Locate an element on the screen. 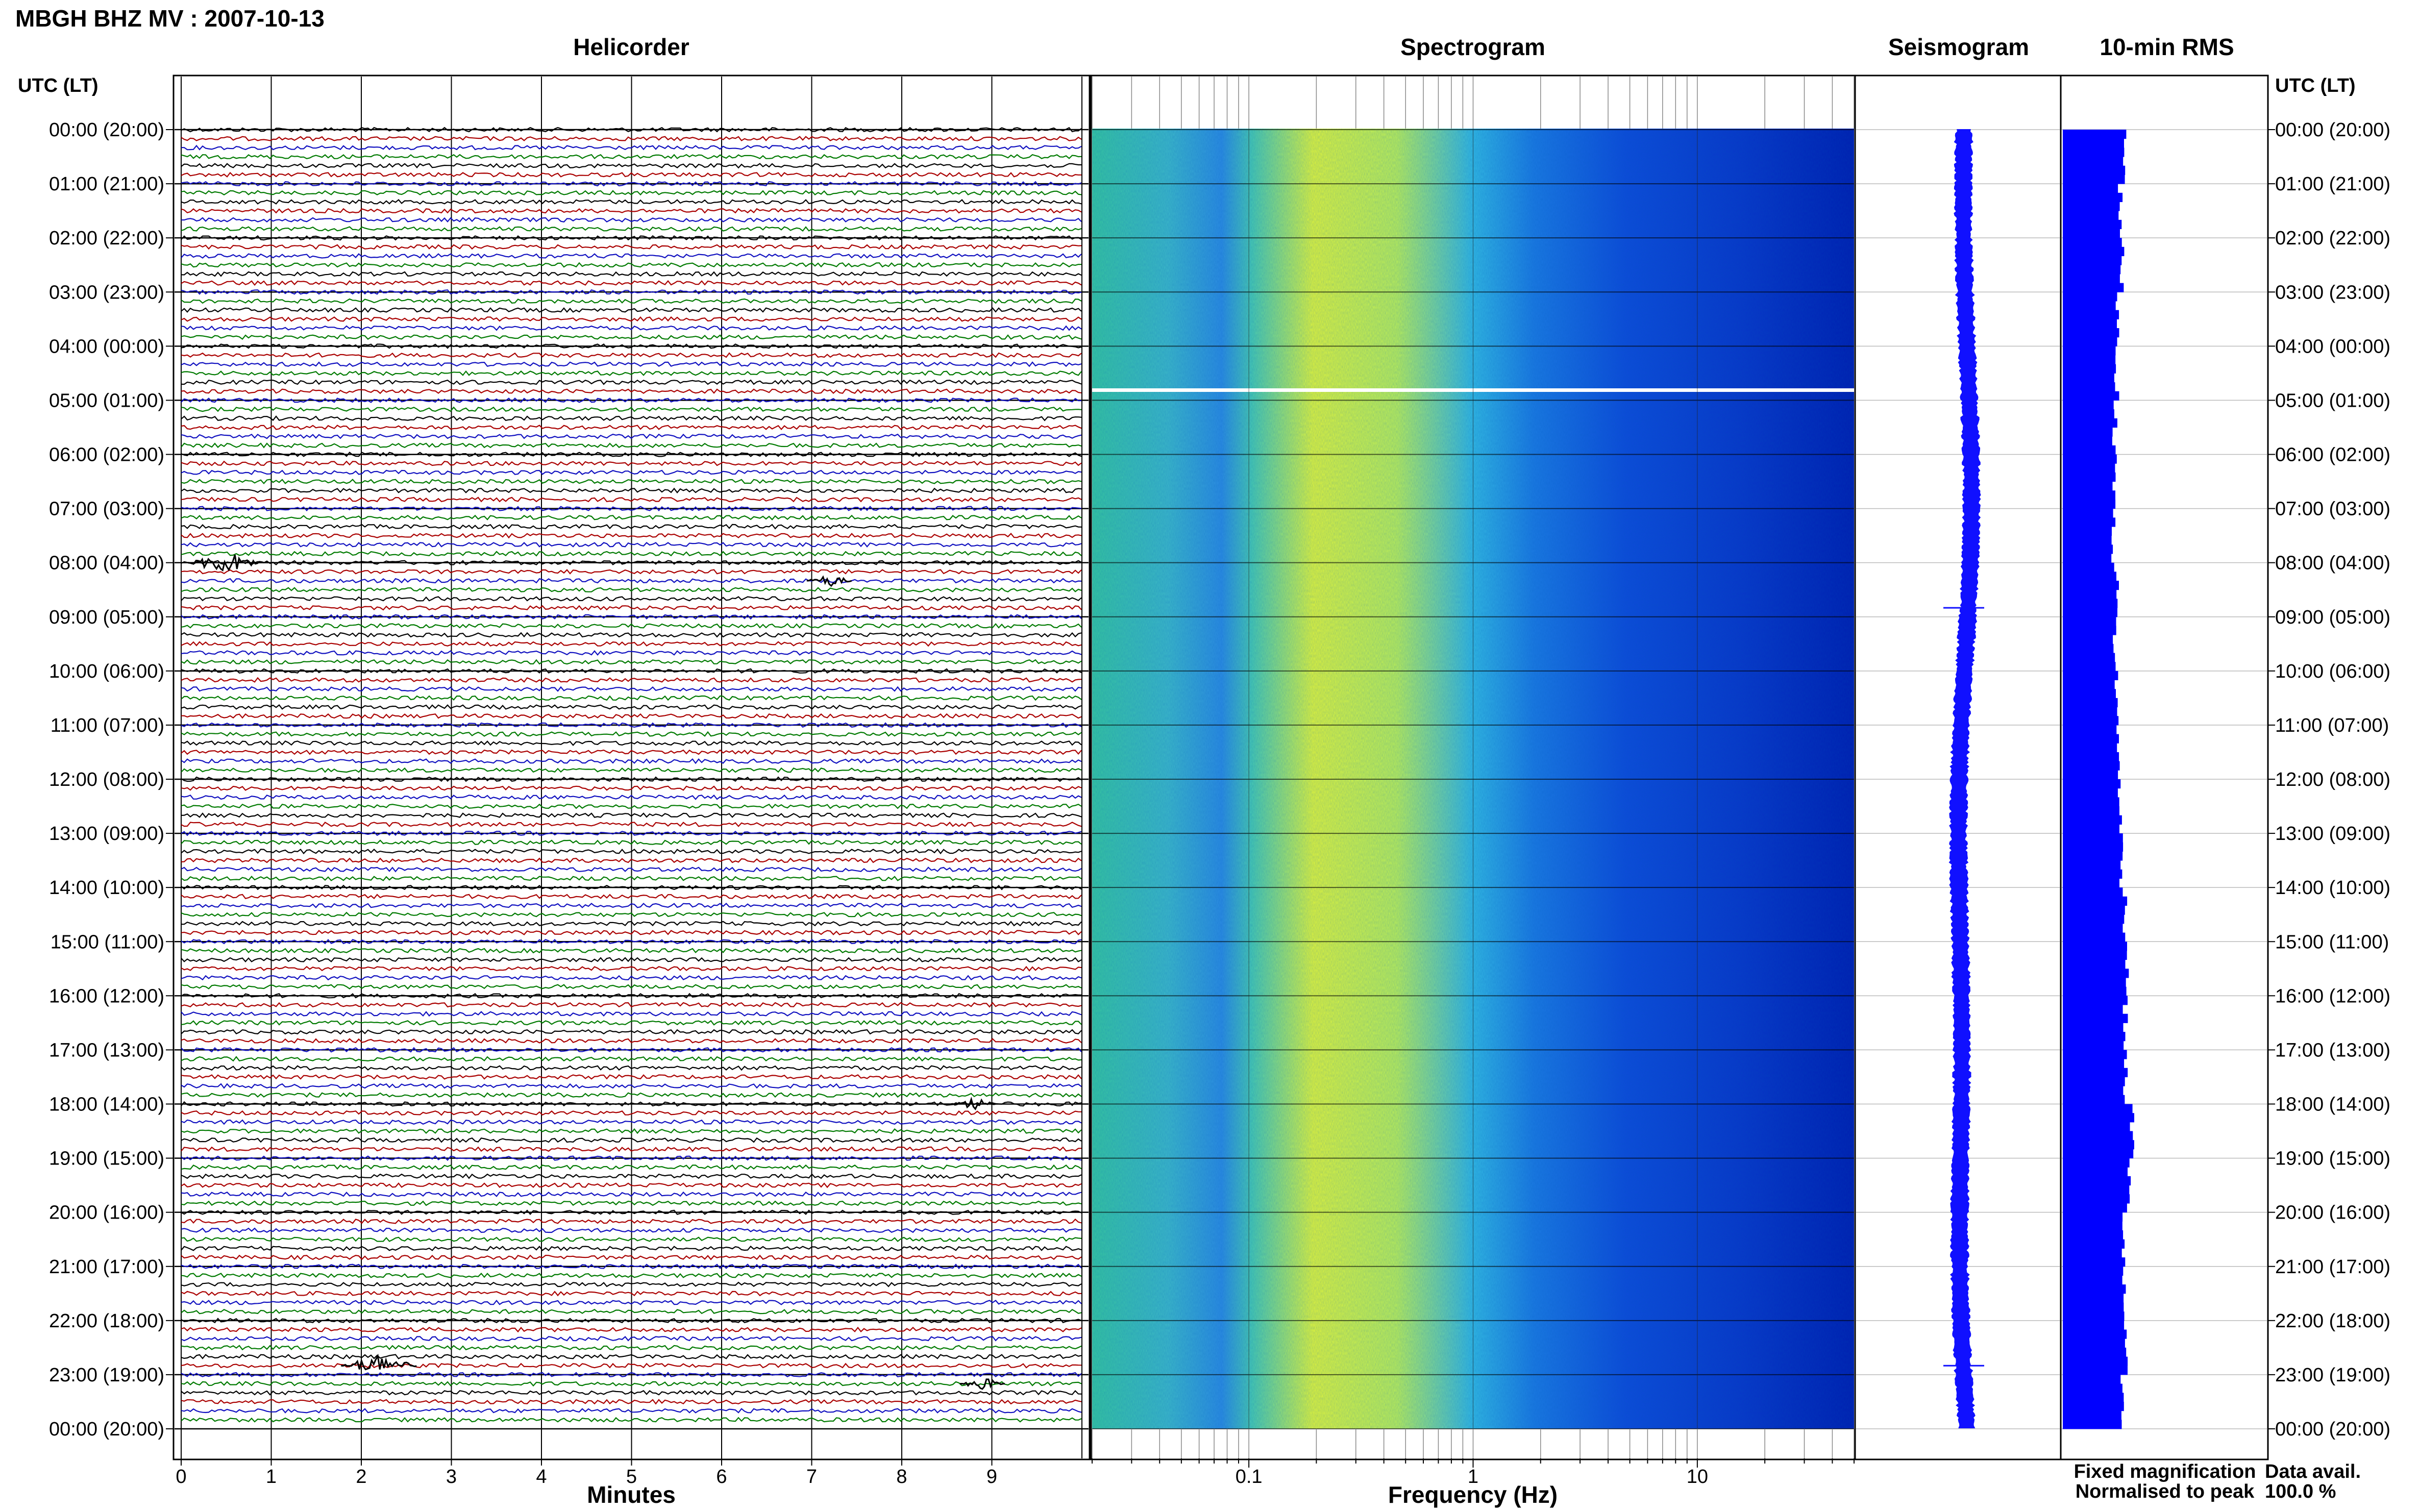 The image size is (2419, 1512). time-label-right: 23:00 (19:00) is located at coordinates (2332, 1375).